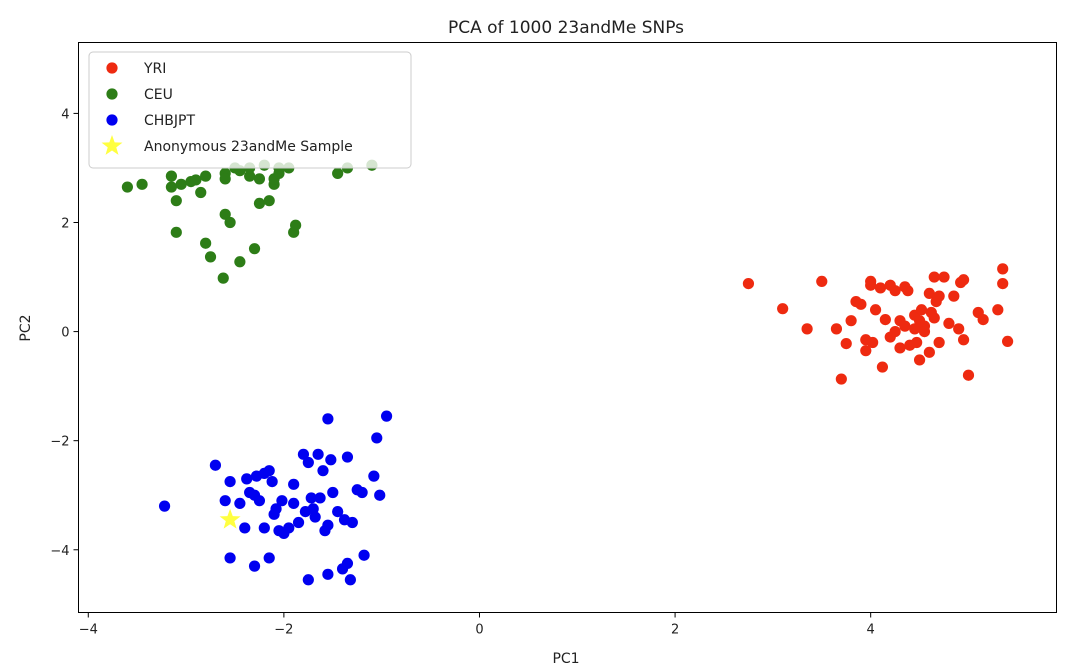  Describe the element at coordinates (88, 630) in the screenshot. I see `x-tick-label-0: −4` at that location.